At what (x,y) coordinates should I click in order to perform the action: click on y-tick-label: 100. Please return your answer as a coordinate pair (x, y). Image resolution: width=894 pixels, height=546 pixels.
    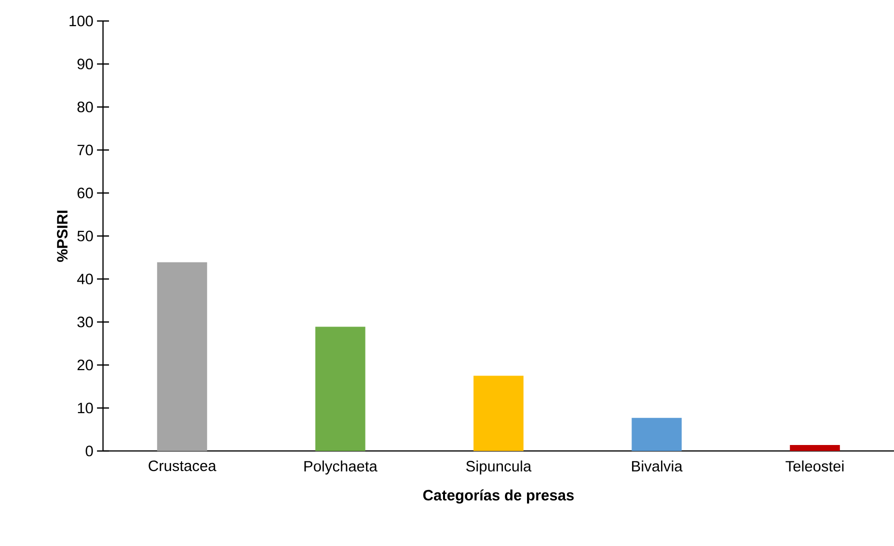
    Looking at the image, I should click on (81, 21).